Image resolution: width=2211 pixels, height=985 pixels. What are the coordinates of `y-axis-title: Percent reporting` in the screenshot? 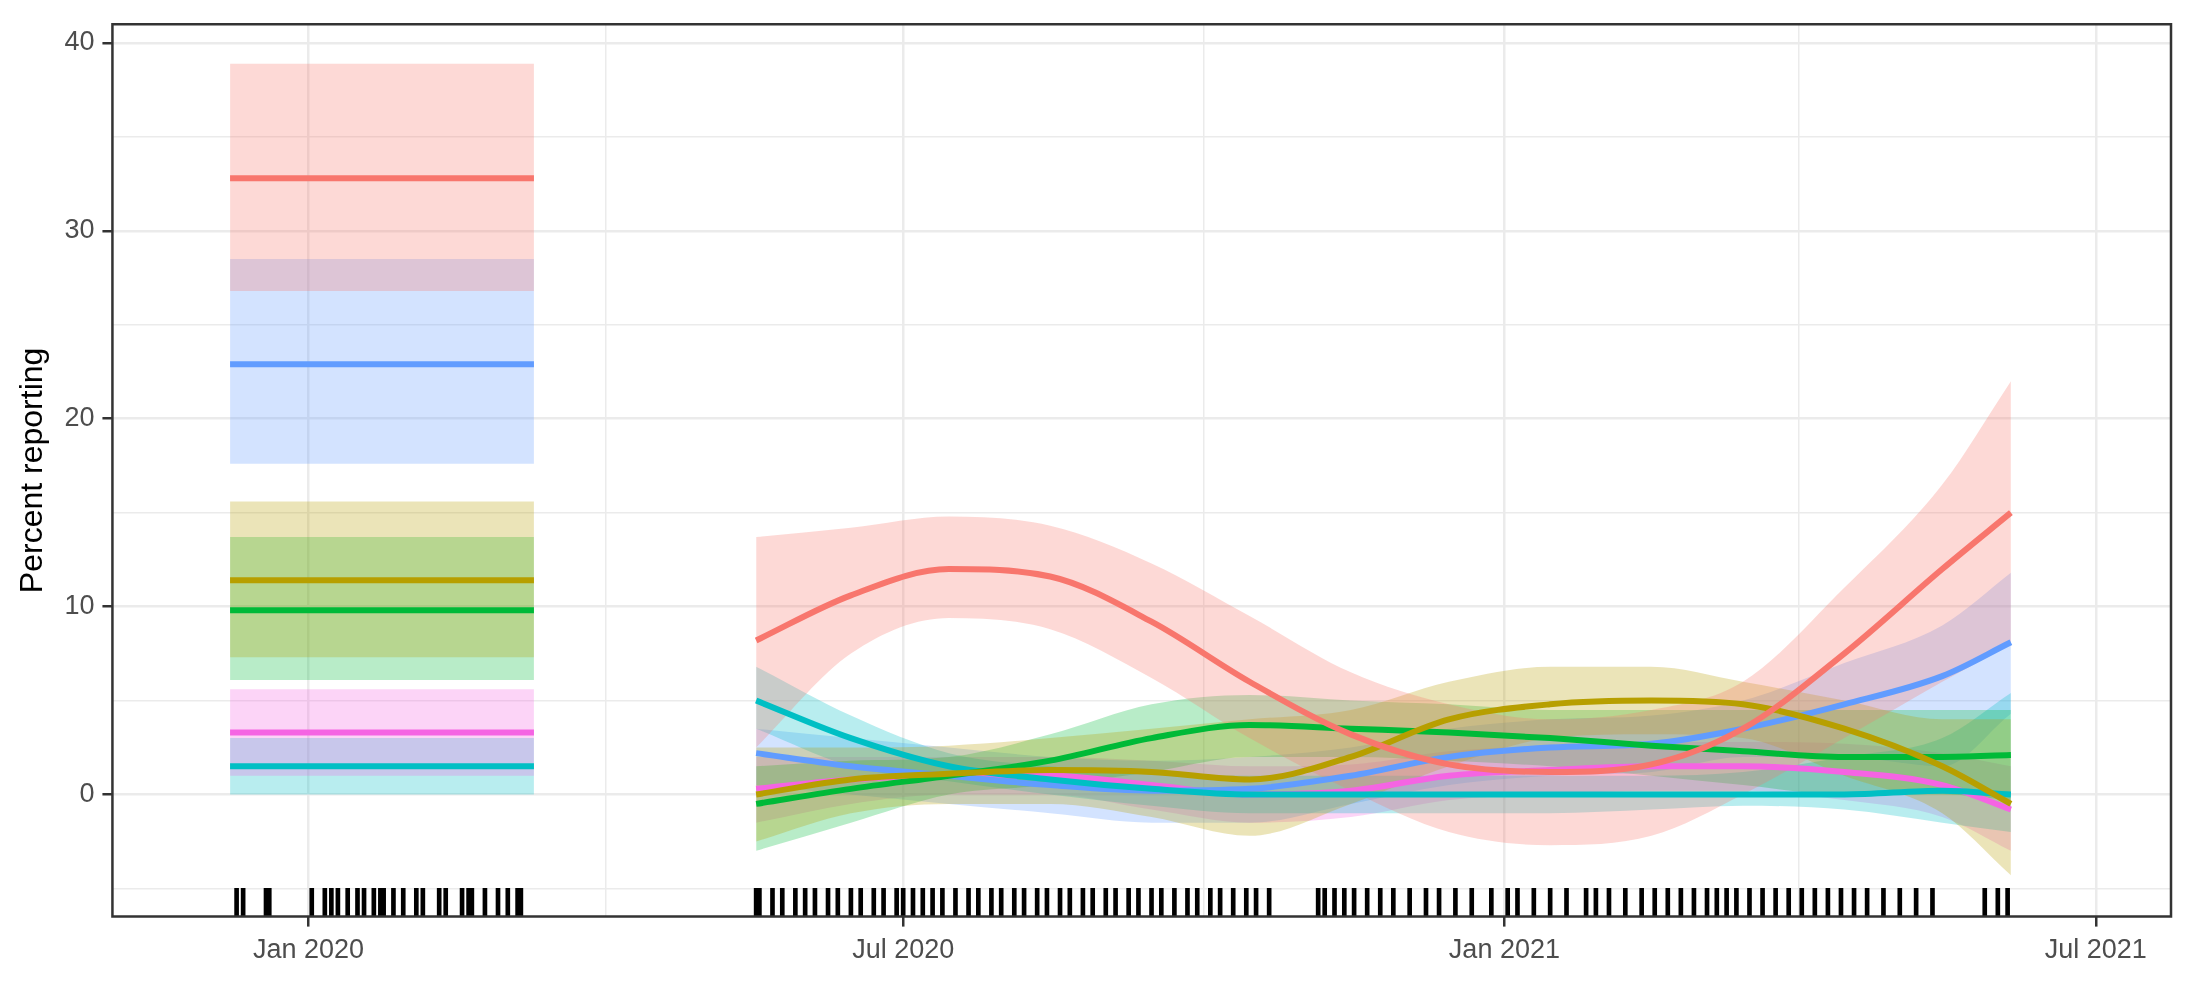 It's located at (31, 470).